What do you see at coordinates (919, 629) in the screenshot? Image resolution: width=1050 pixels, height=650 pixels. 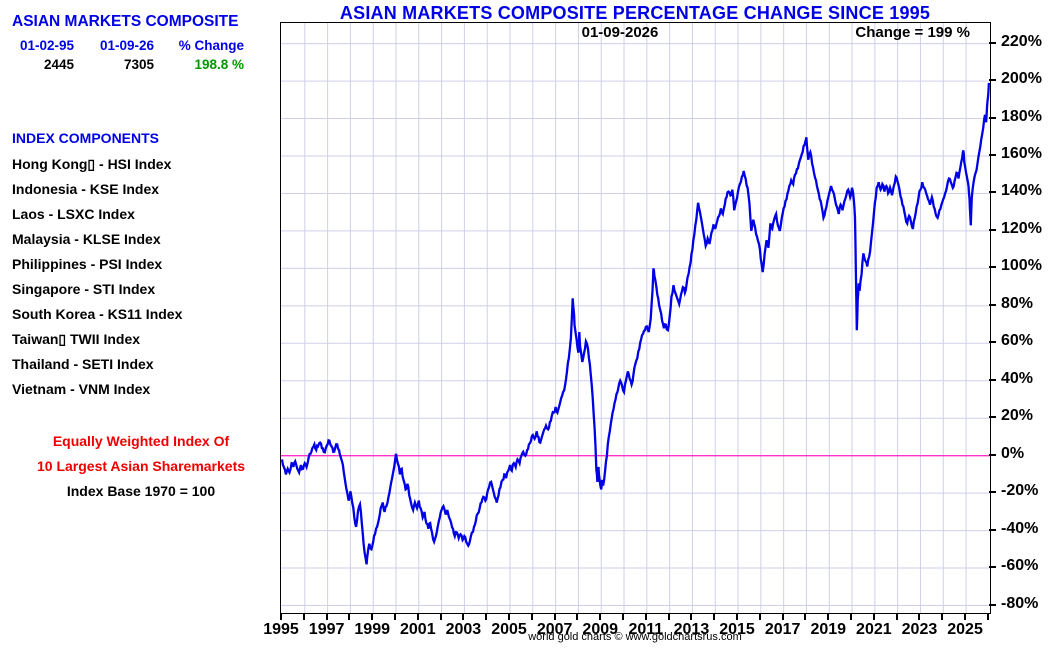 I see `x-axis-label: 2023` at bounding box center [919, 629].